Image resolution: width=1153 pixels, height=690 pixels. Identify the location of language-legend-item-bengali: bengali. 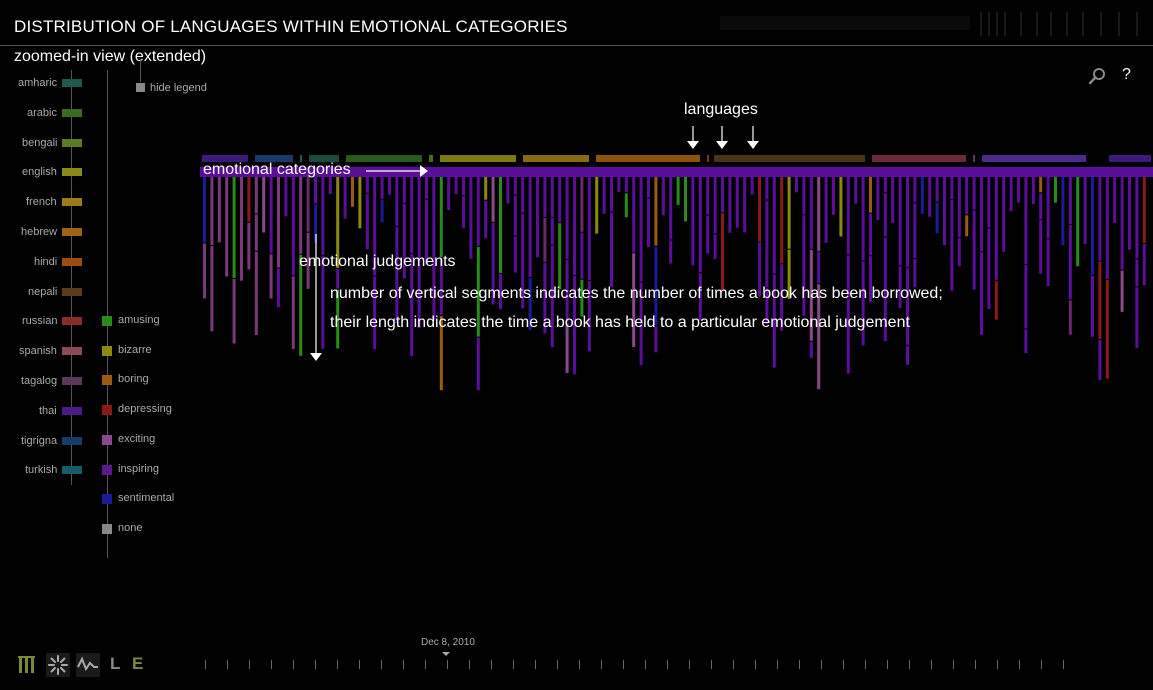
(45, 144).